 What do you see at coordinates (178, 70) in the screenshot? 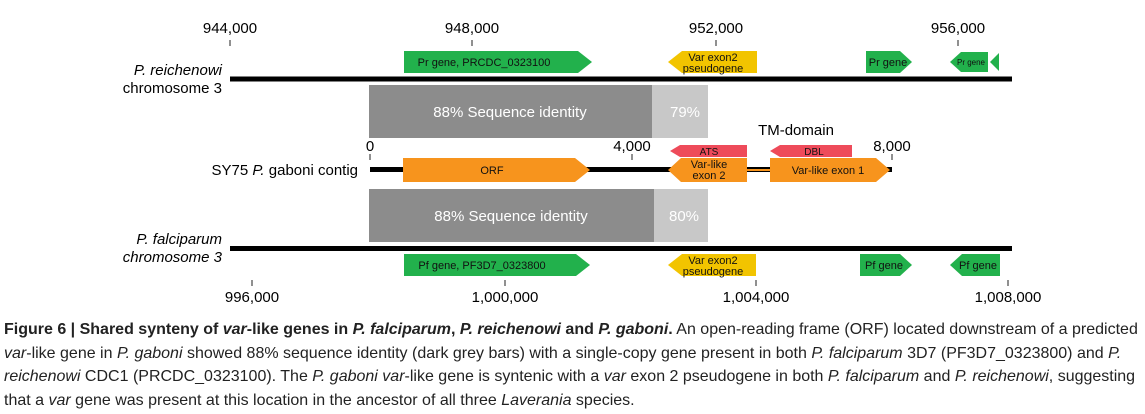
I see `reichenowi-species-label: P. reichenowi` at bounding box center [178, 70].